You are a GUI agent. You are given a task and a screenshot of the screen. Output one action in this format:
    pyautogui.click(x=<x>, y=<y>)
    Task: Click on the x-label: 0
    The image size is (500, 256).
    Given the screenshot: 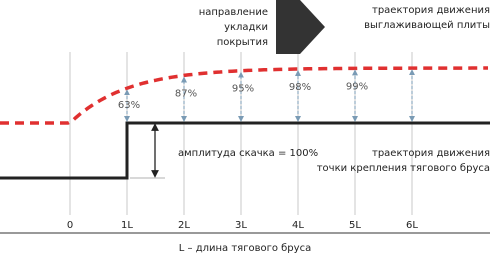 What is the action you would take?
    pyautogui.click(x=70, y=225)
    